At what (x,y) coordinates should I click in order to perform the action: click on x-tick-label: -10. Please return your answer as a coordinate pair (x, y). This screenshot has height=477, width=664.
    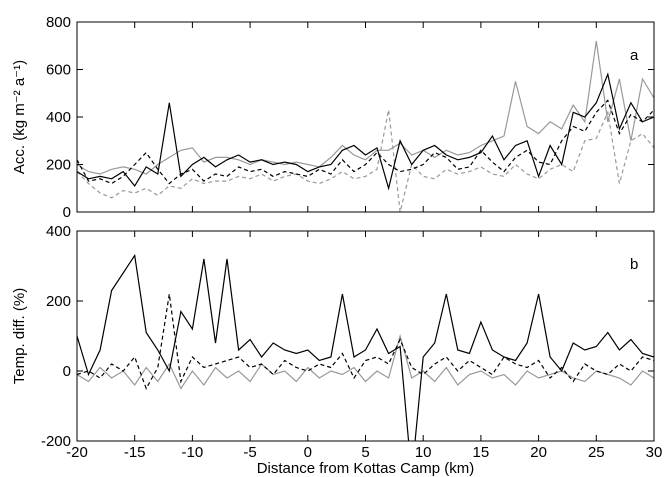
    Looking at the image, I should click on (193, 452).